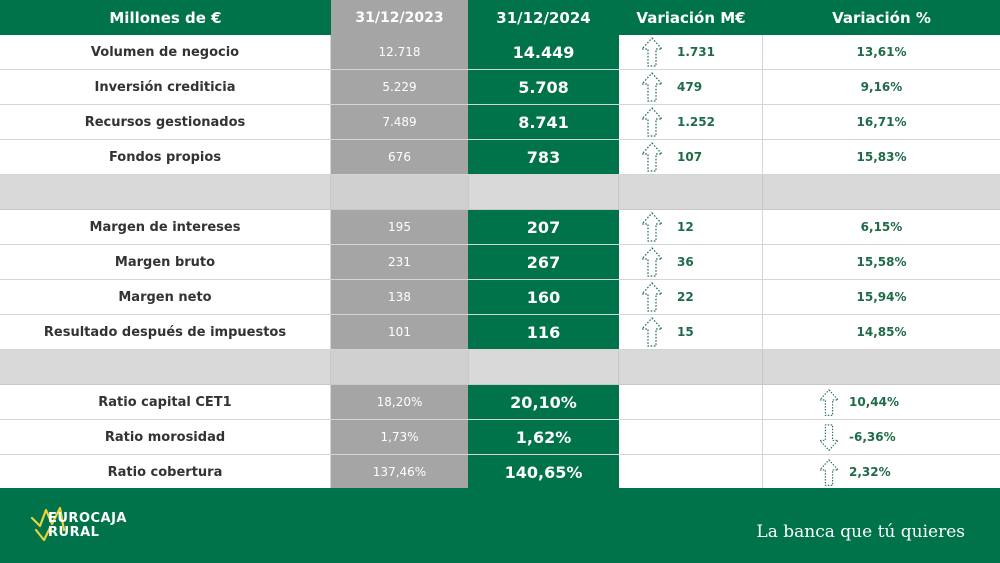 This screenshot has width=1000, height=563. I want to click on table-row: Margen de intereses 195 207 12 6,15%, so click(500, 227).